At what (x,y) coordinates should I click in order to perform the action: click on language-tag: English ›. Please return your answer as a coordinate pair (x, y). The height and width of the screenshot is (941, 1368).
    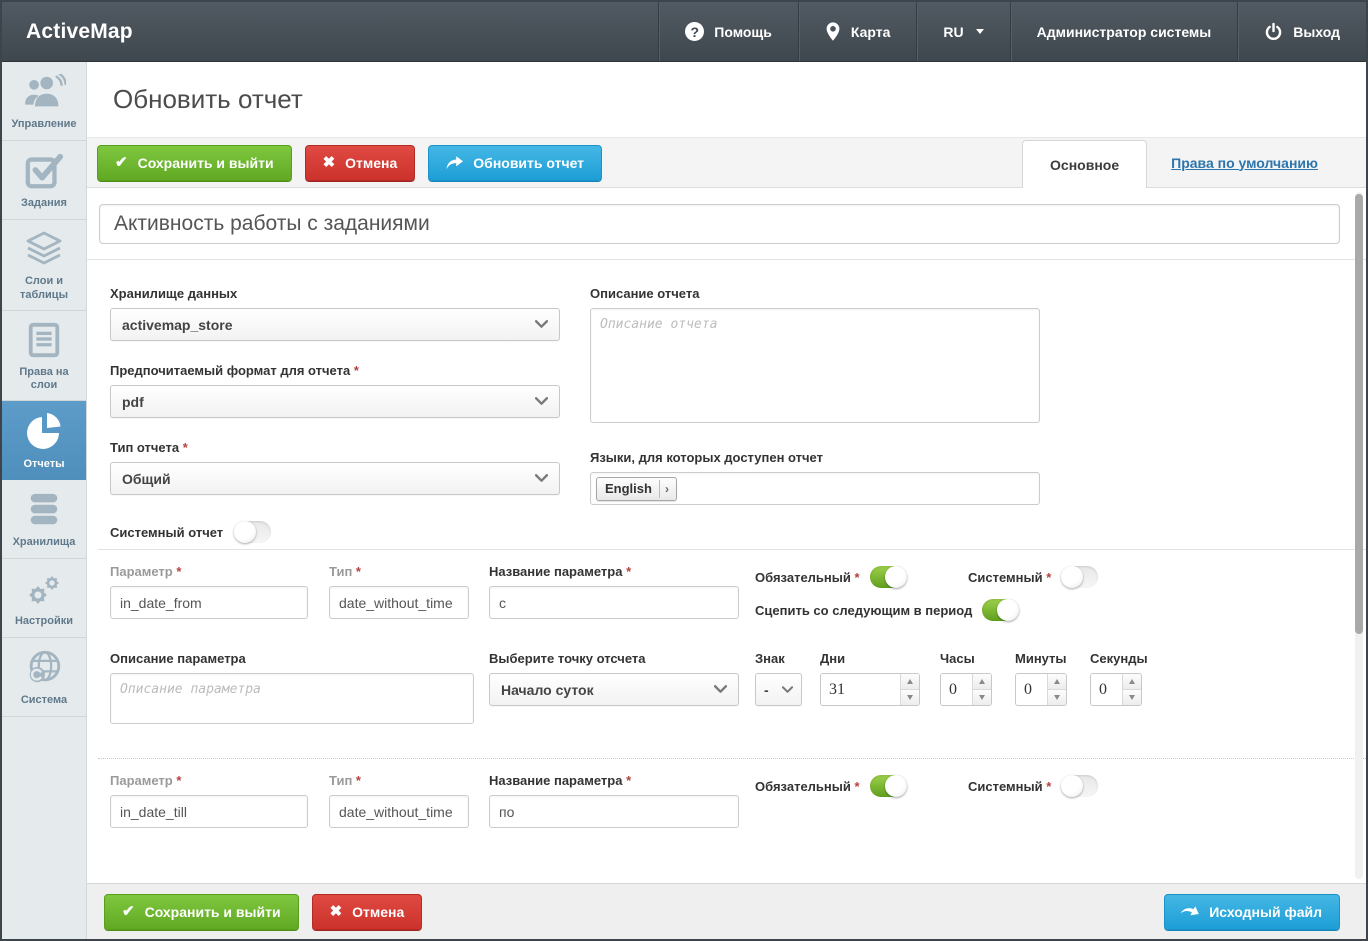
    Looking at the image, I should click on (636, 488).